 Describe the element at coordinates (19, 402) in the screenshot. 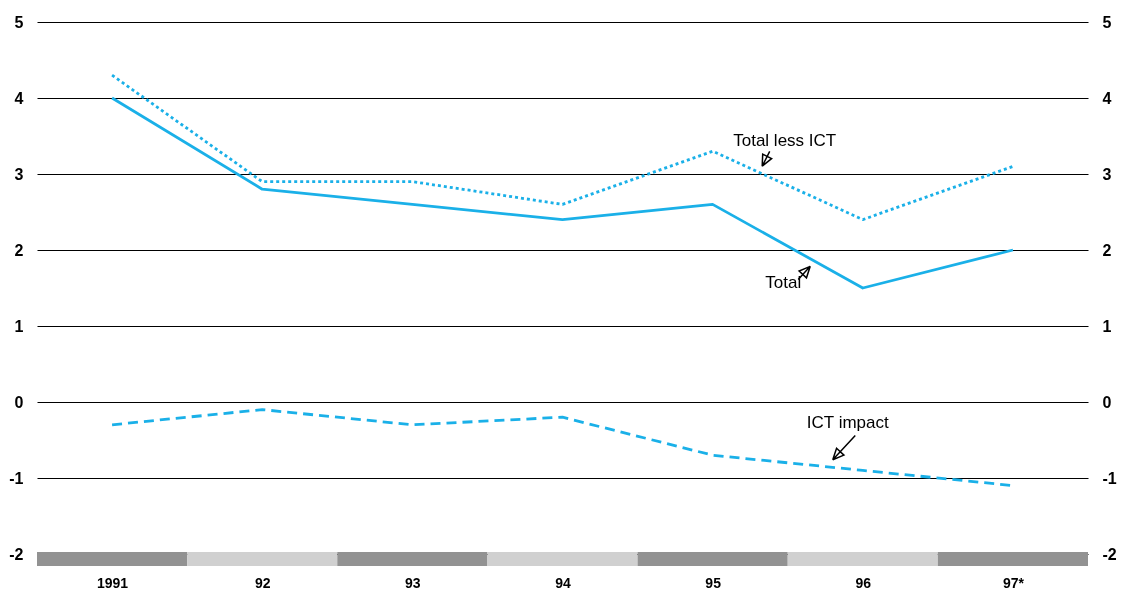

I see `y-tick-label: 0` at that location.